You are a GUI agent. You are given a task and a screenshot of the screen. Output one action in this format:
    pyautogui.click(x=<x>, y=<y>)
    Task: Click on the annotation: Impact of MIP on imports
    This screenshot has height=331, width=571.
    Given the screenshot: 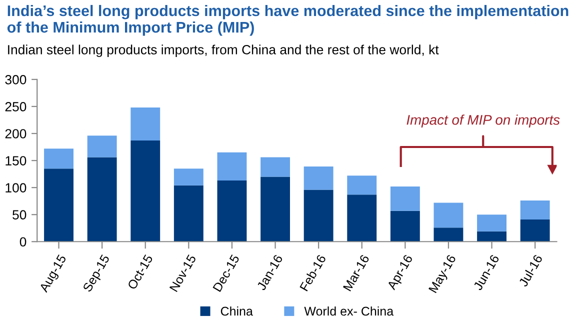 What is the action you would take?
    pyautogui.click(x=483, y=121)
    